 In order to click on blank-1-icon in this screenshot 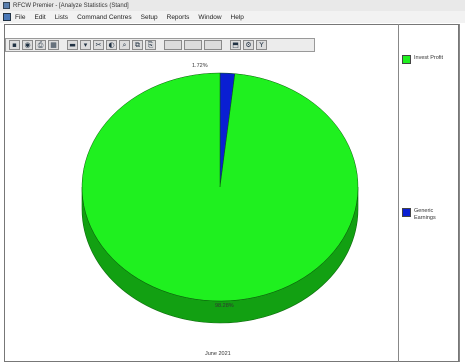, I will do `click(173, 45)`.